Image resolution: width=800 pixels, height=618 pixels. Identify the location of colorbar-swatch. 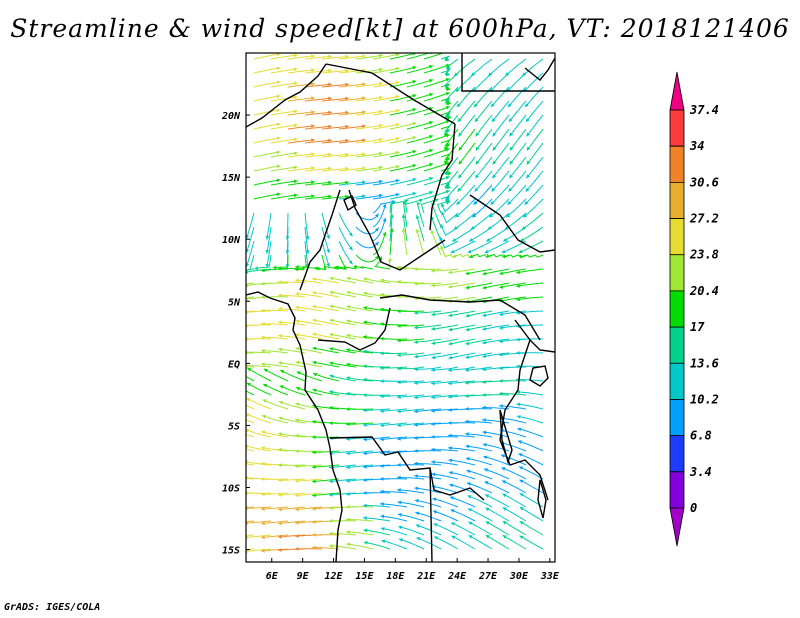
(677, 418).